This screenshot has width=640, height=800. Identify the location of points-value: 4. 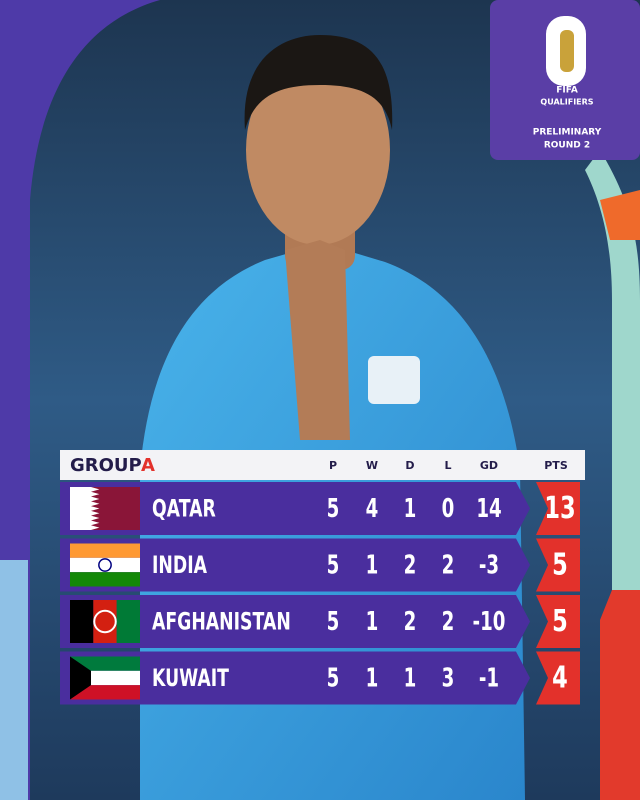
(560, 677).